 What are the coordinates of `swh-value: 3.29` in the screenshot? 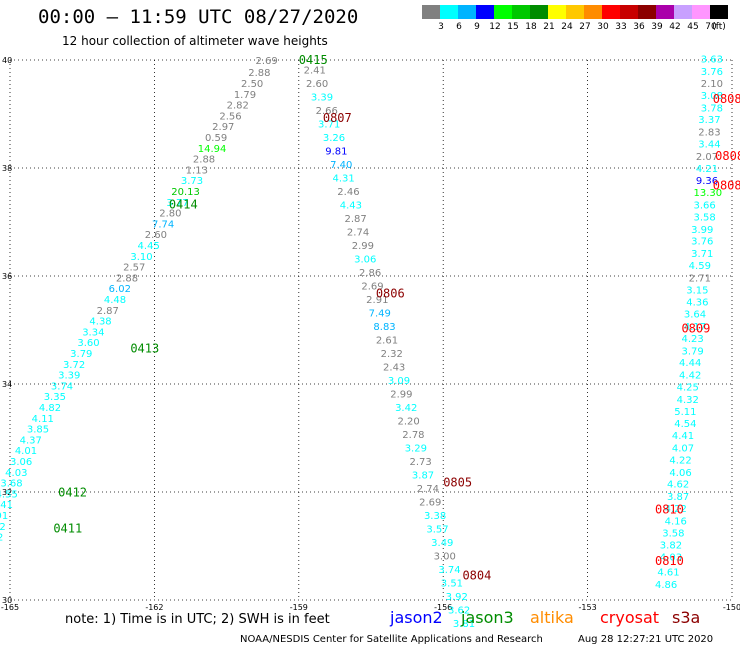 It's located at (416, 449).